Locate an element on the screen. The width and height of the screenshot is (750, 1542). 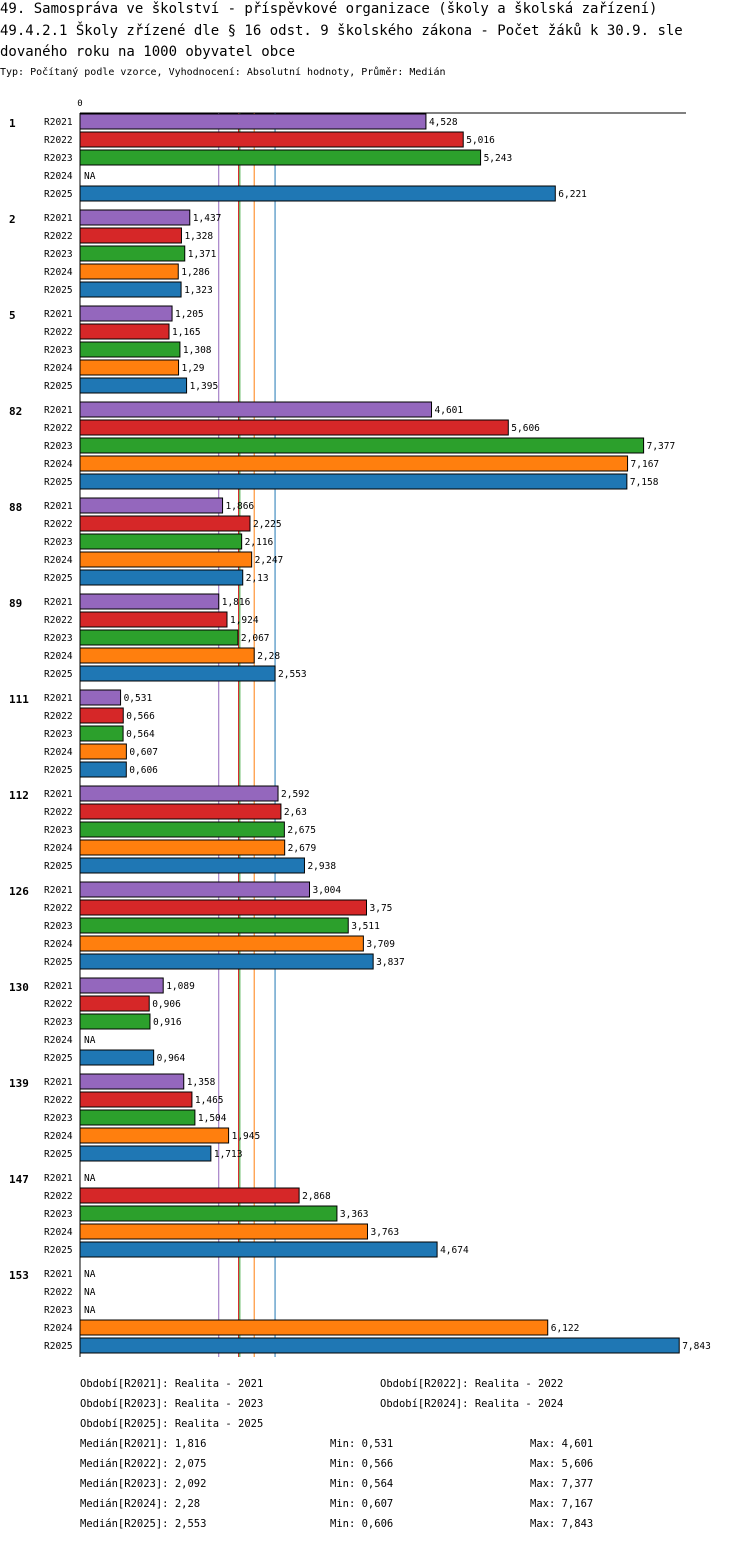
row-label-126-r2025: R2025 is located at coordinates (58, 962).